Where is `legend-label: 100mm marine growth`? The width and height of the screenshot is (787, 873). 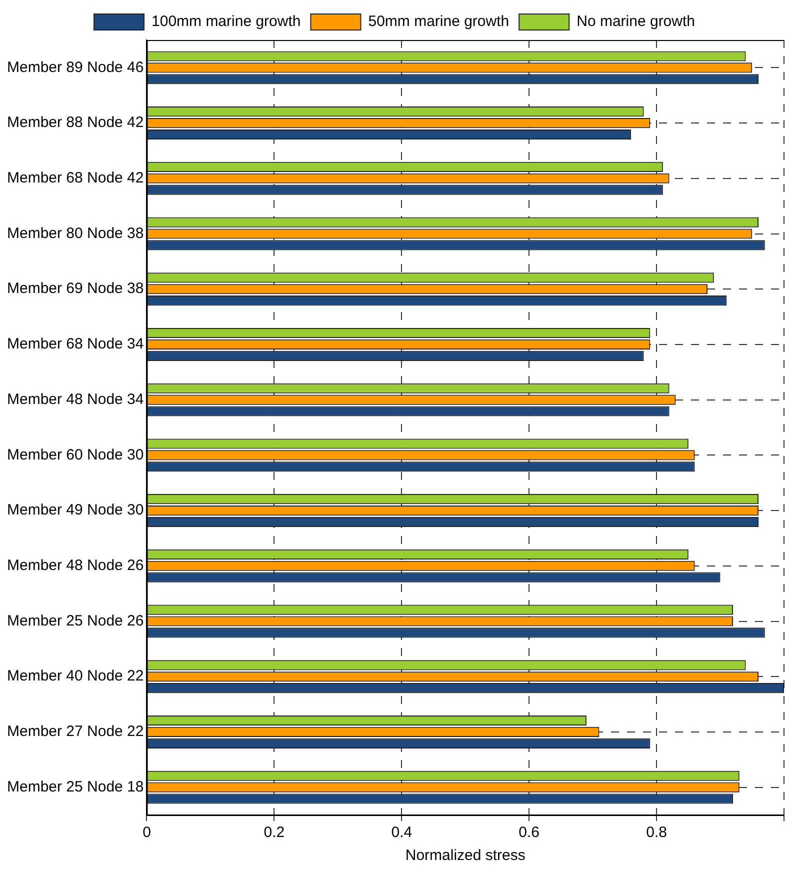 legend-label: 100mm marine growth is located at coordinates (226, 21).